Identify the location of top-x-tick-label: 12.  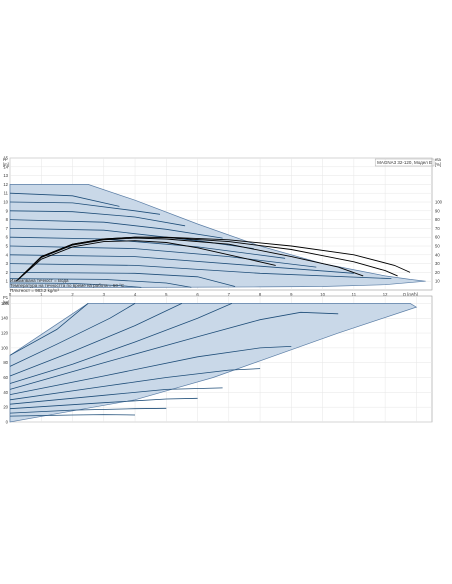
(385, 294).